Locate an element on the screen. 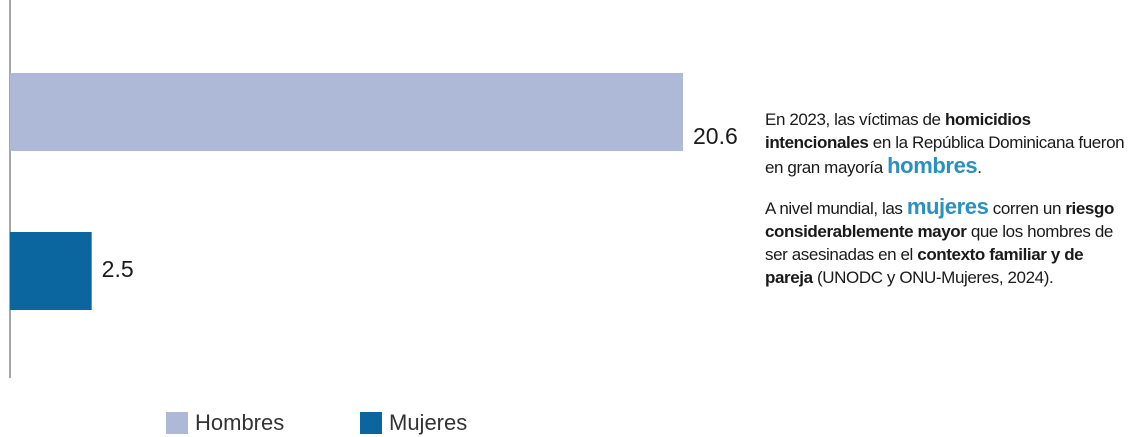 This screenshot has height=437, width=1132. annotation-text: . is located at coordinates (979, 167).